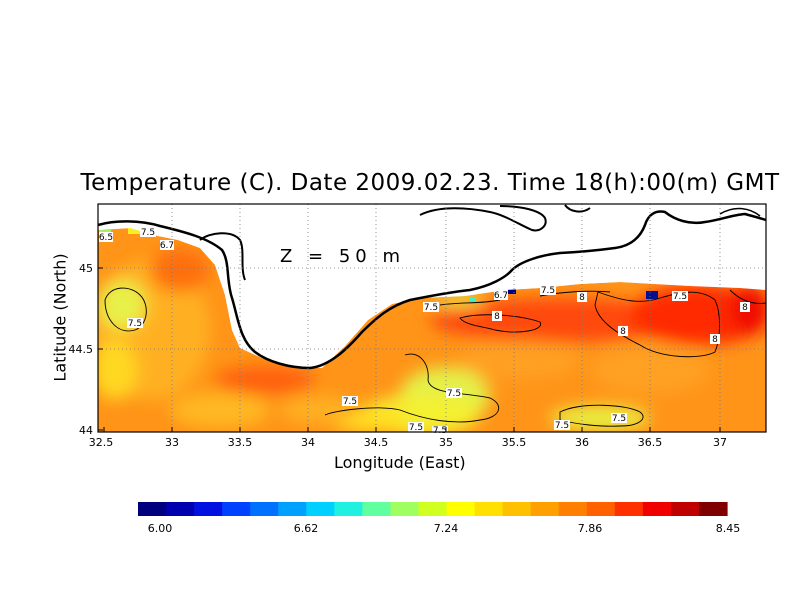 The image size is (800, 600). I want to click on depth-label: Z = 50 m, so click(343, 256).